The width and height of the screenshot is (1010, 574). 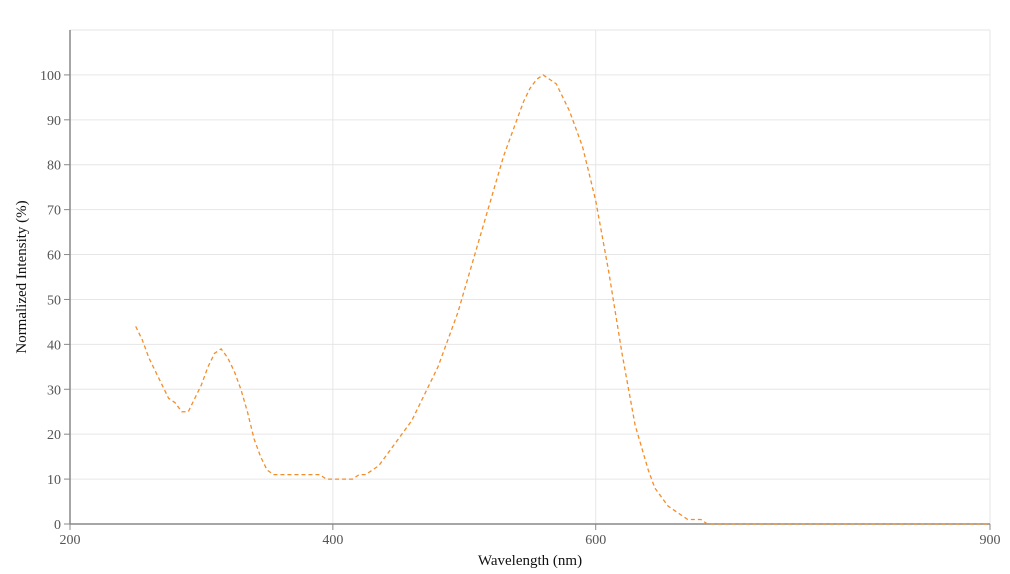 What do you see at coordinates (54, 390) in the screenshot?
I see `y-tick-label: 30` at bounding box center [54, 390].